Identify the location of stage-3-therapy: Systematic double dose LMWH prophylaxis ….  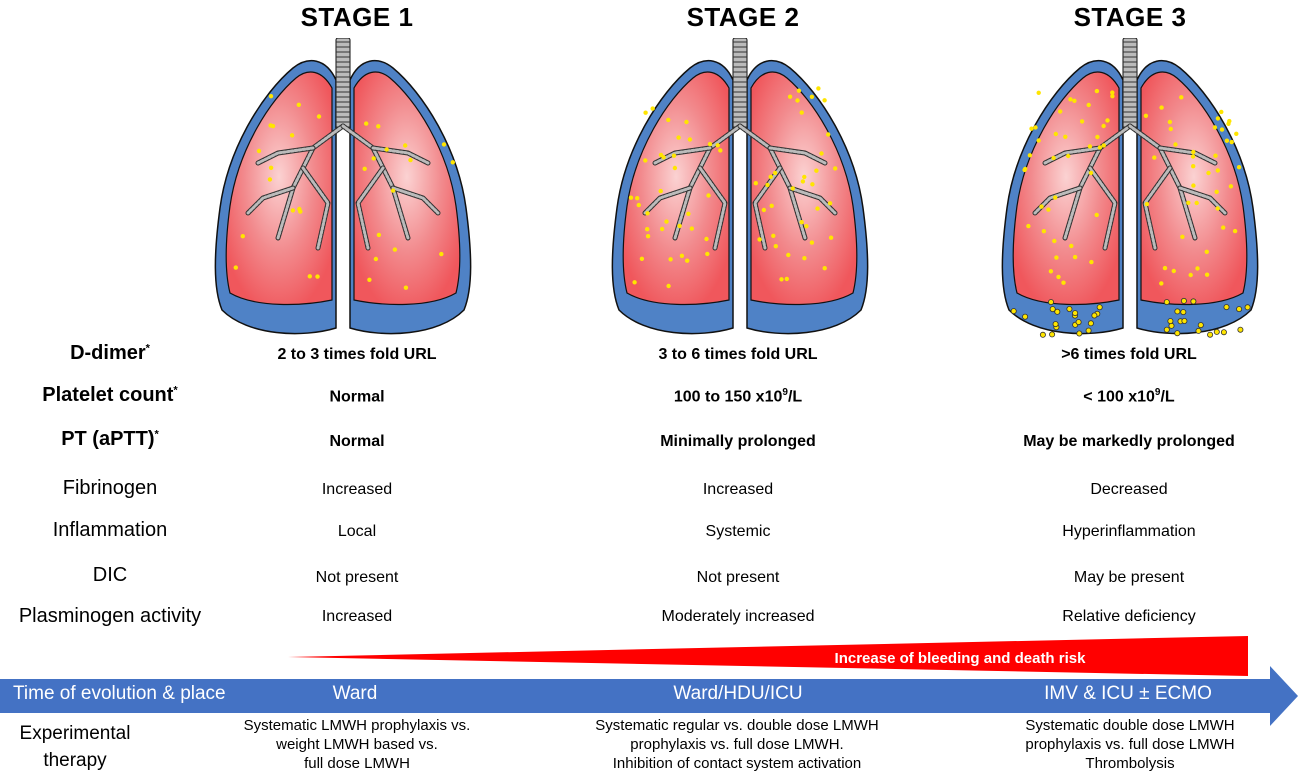
(1120, 744).